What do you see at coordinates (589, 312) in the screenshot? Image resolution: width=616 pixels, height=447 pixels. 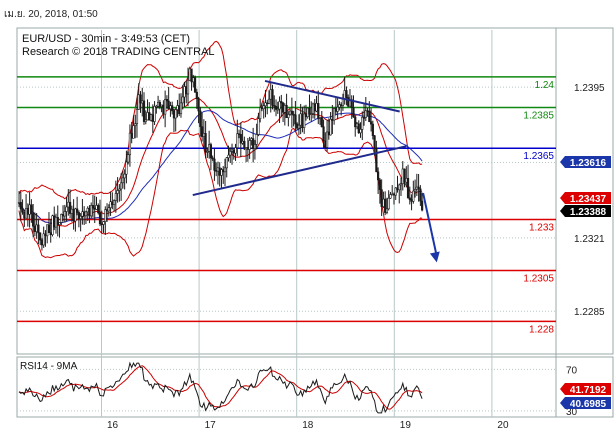 I see `y-tick-label: 1.2285` at bounding box center [589, 312].